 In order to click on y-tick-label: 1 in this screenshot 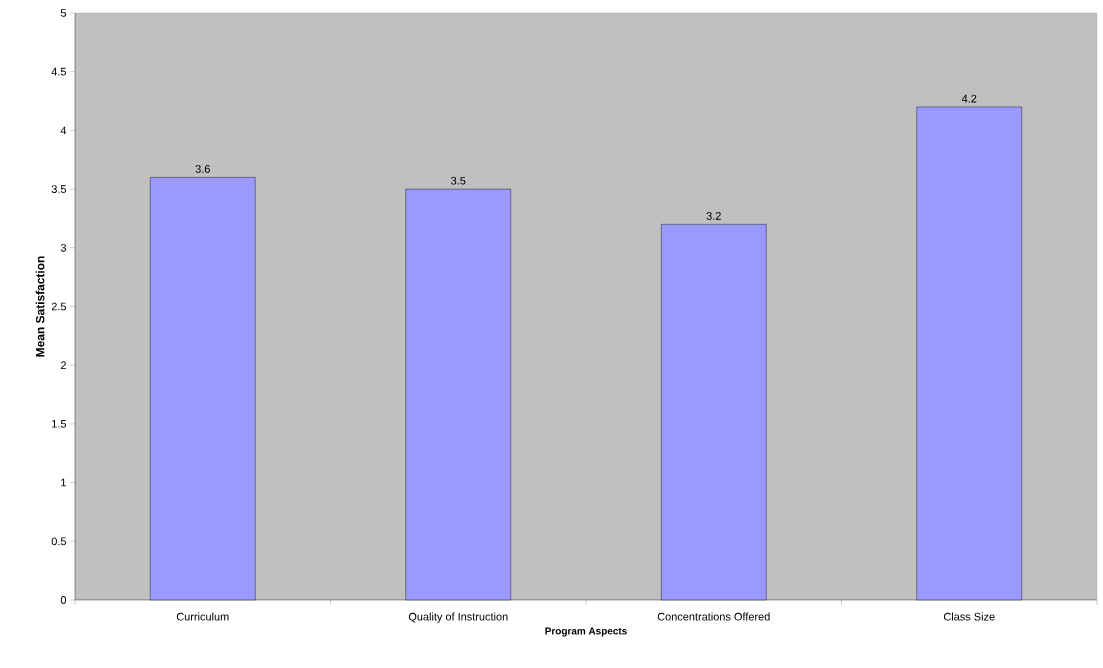, I will do `click(63, 482)`.